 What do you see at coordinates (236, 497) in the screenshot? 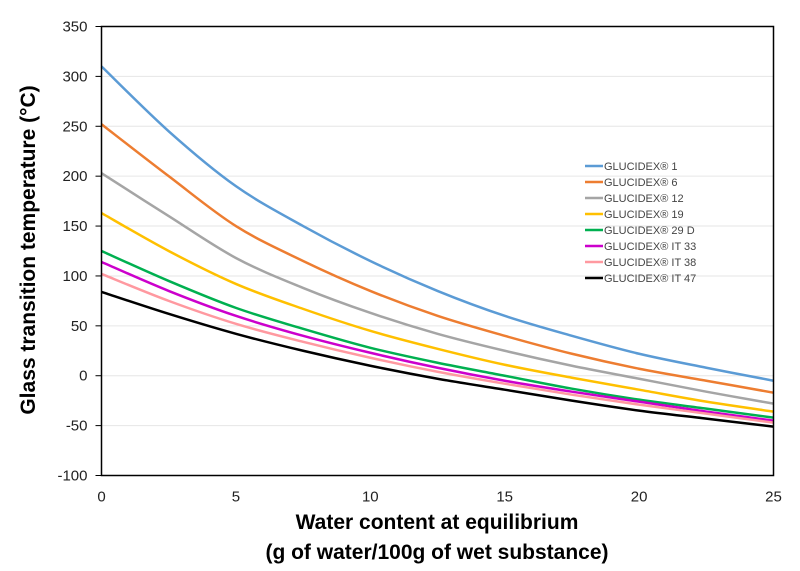
I see `x-tick-label: 5` at bounding box center [236, 497].